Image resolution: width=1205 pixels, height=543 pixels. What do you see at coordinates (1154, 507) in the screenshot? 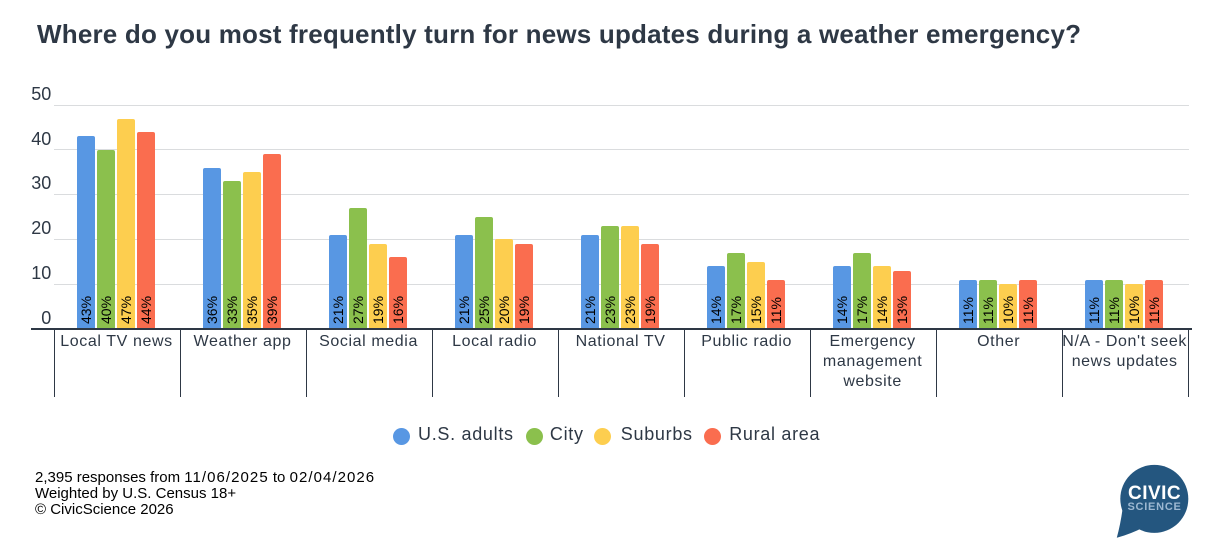
I see `svg-text: SCIENCE` at bounding box center [1154, 507].